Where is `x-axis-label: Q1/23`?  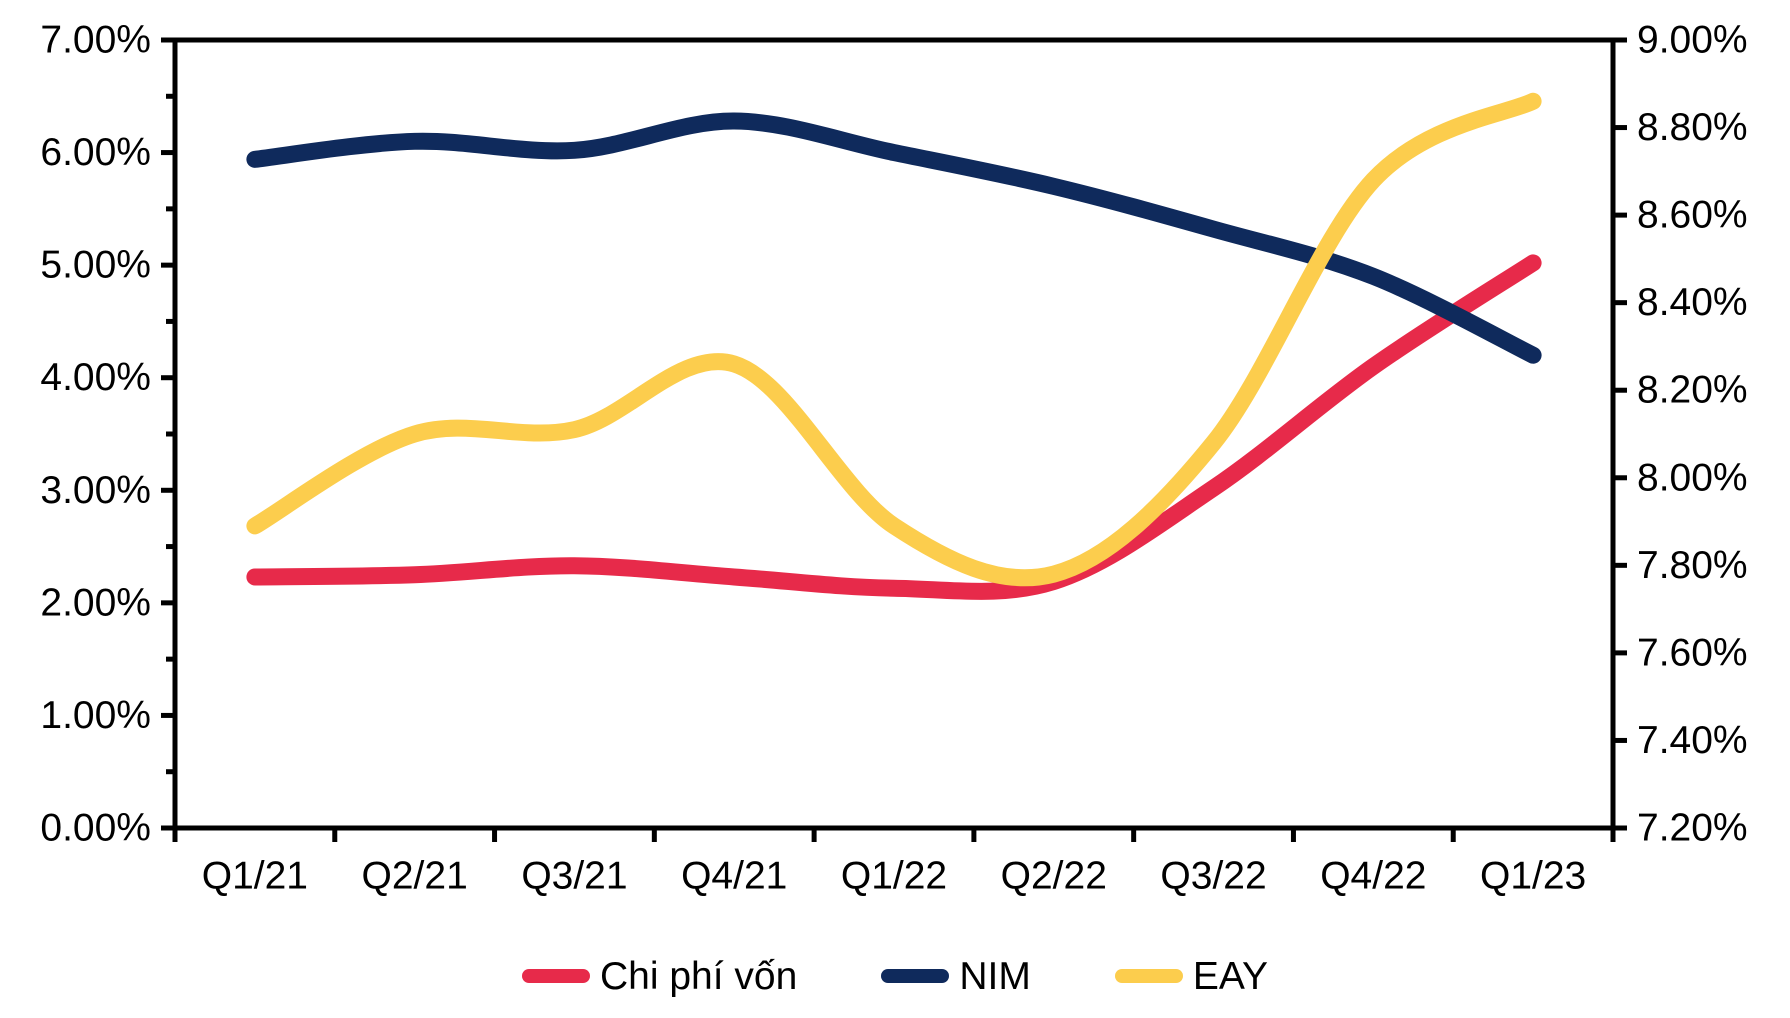 x-axis-label: Q1/23 is located at coordinates (1533, 876).